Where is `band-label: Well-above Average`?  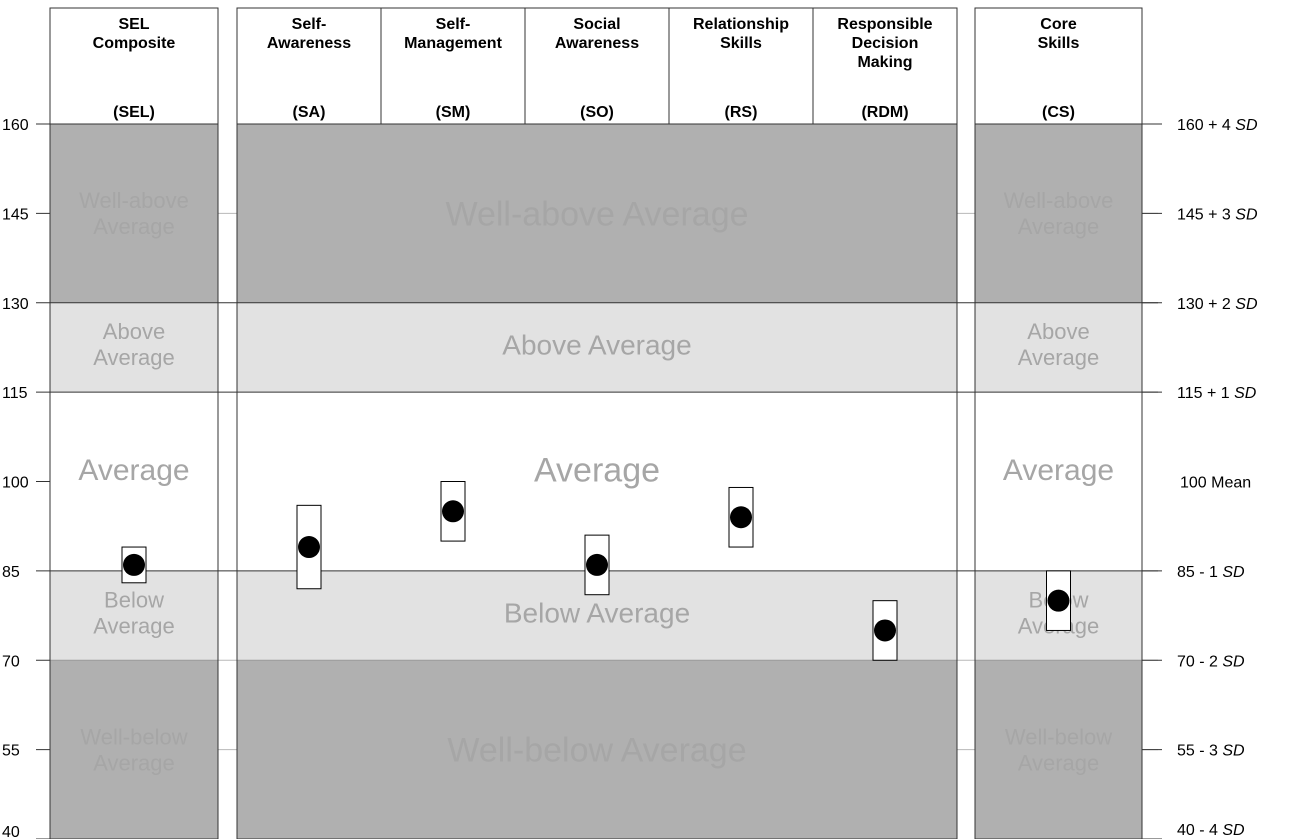 band-label: Well-above Average is located at coordinates (596, 214).